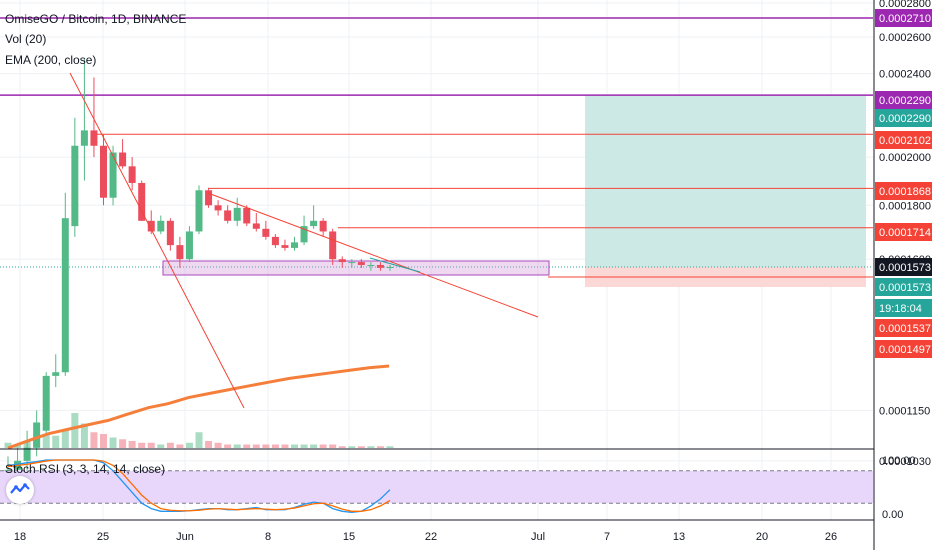  I want to click on ema-indicator-label: EMA (200, close), so click(51, 60).